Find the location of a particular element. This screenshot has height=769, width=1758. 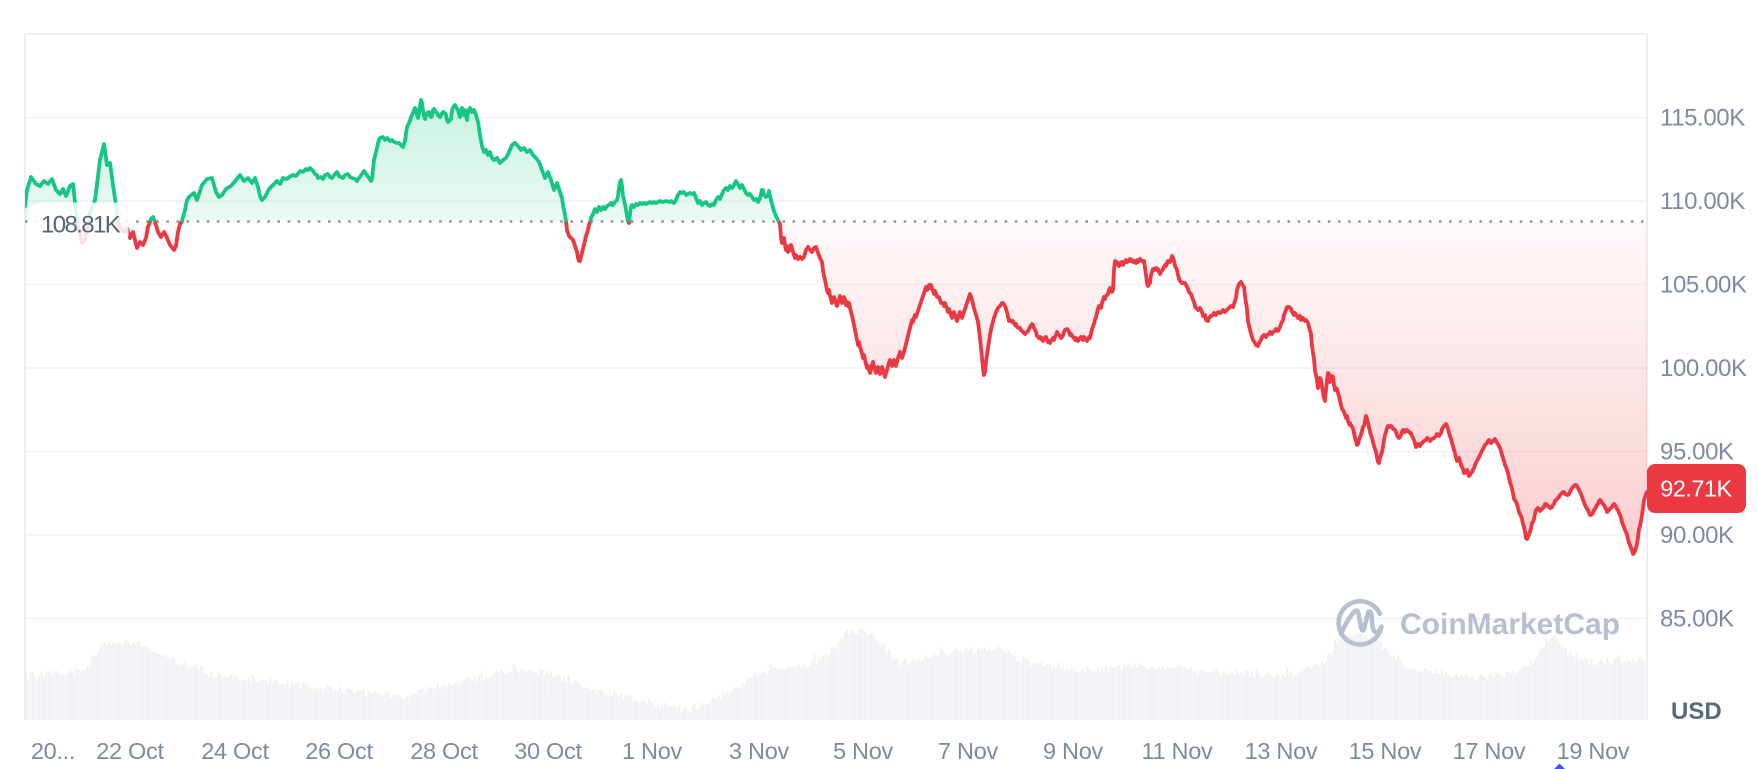

svg-text: 22 Oct is located at coordinates (130, 751).